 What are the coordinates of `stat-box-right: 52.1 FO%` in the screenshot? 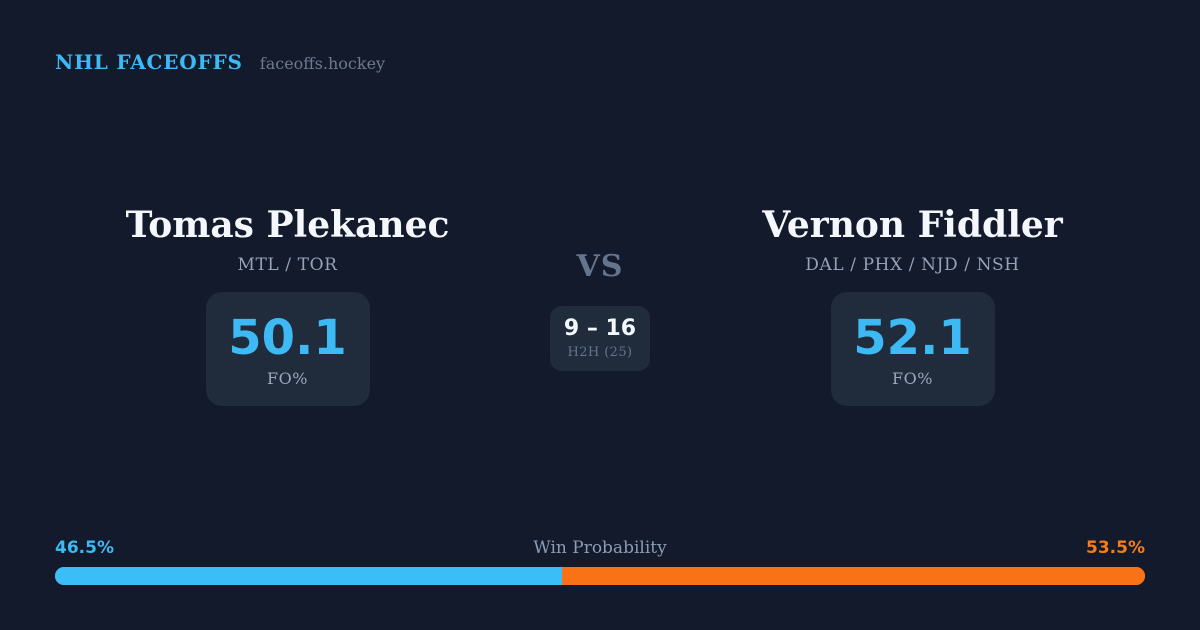 It's located at (912, 349).